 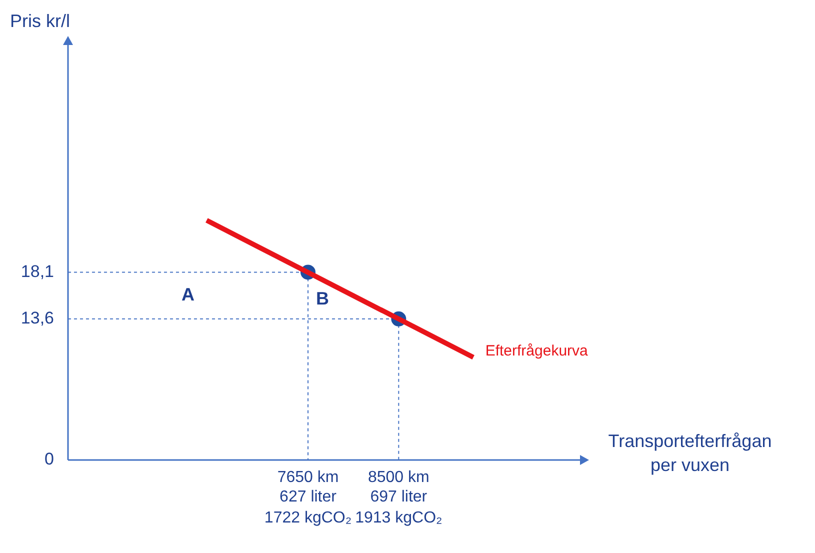 What do you see at coordinates (40, 21) in the screenshot?
I see `y-axis-title: Pris kr/l` at bounding box center [40, 21].